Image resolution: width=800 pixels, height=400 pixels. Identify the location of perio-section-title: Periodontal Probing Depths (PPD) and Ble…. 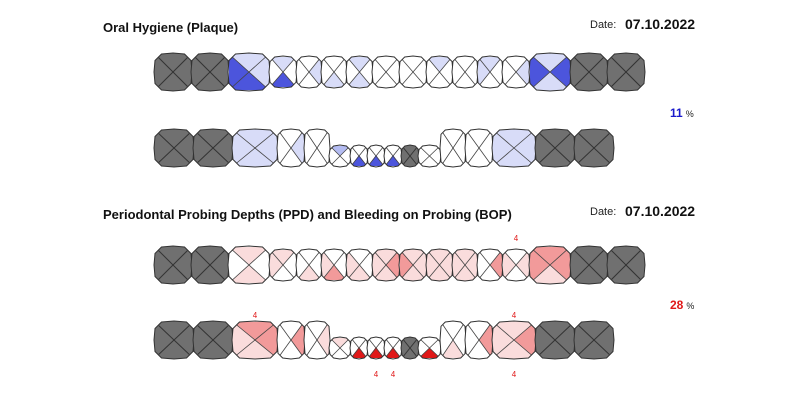
(307, 214).